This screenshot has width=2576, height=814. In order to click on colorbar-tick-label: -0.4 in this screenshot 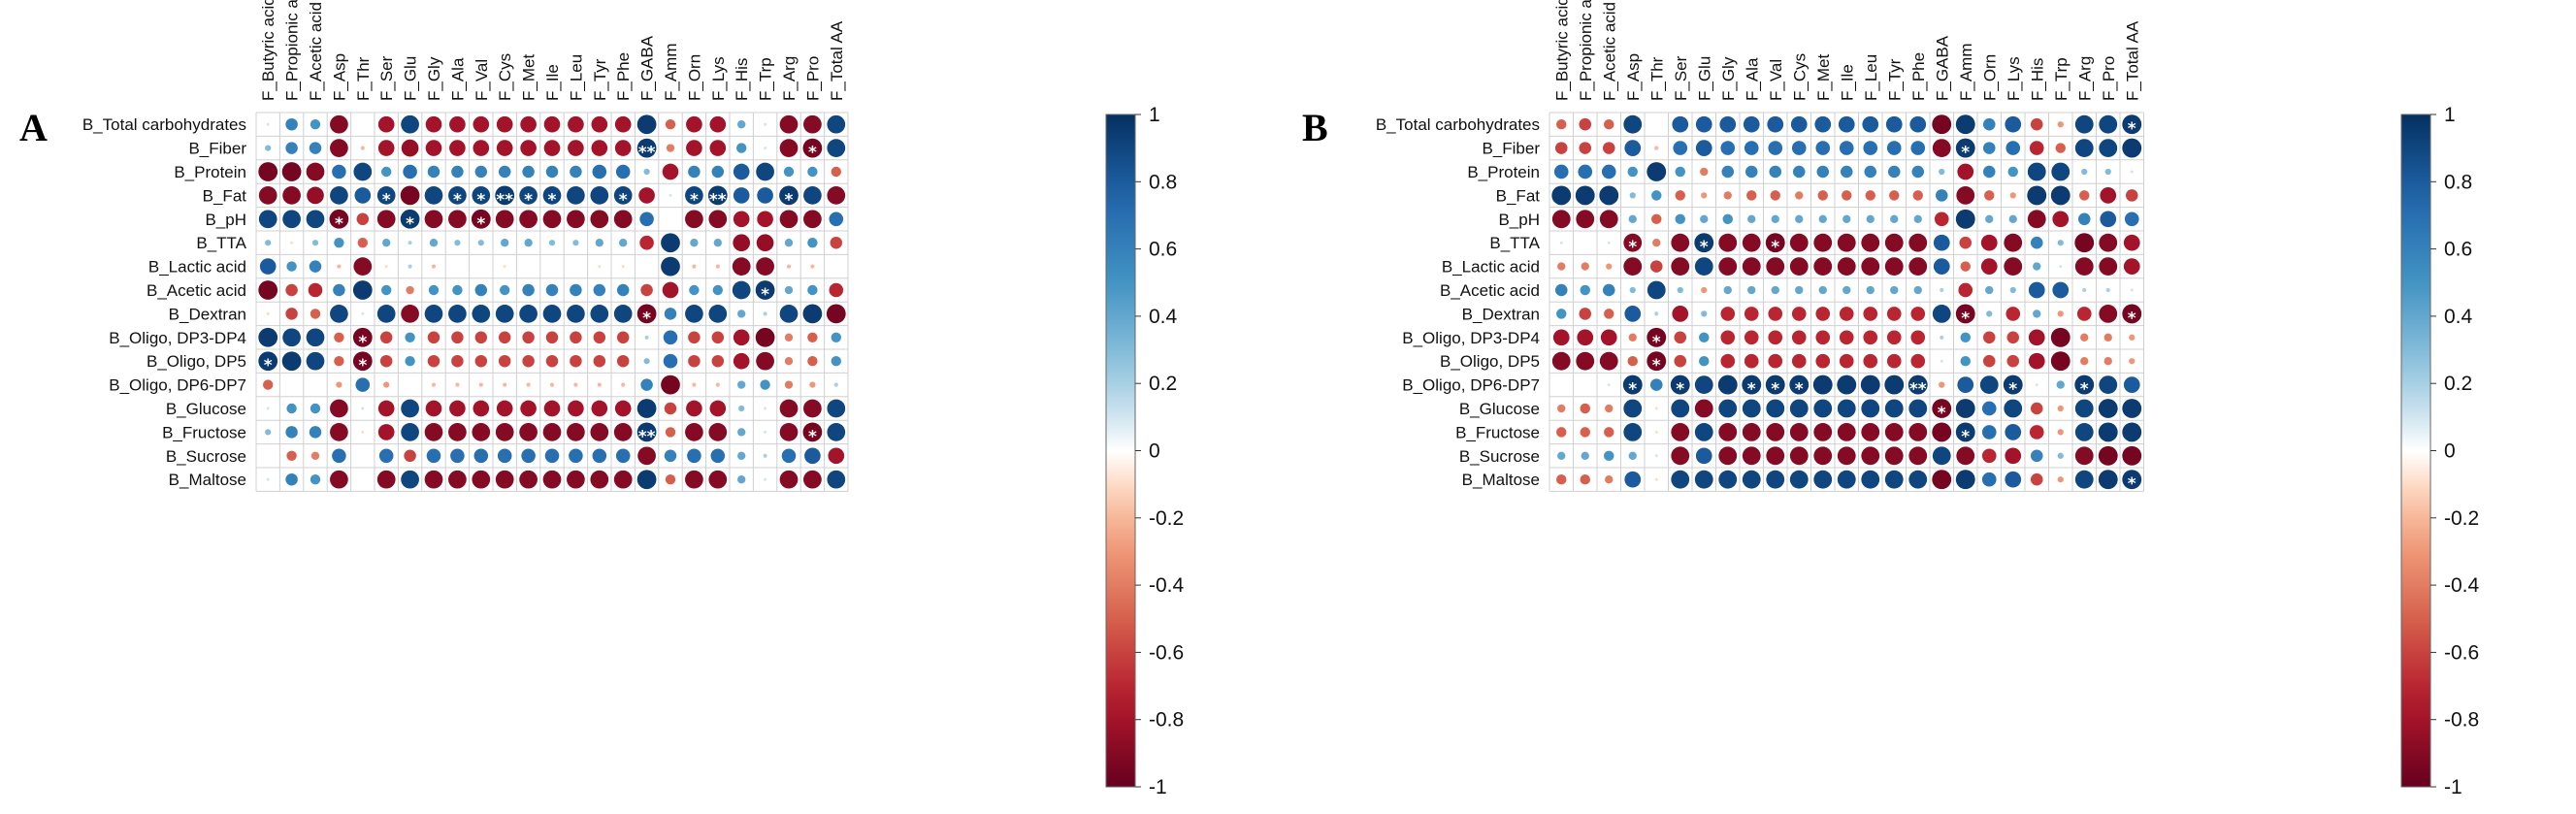, I will do `click(1167, 585)`.